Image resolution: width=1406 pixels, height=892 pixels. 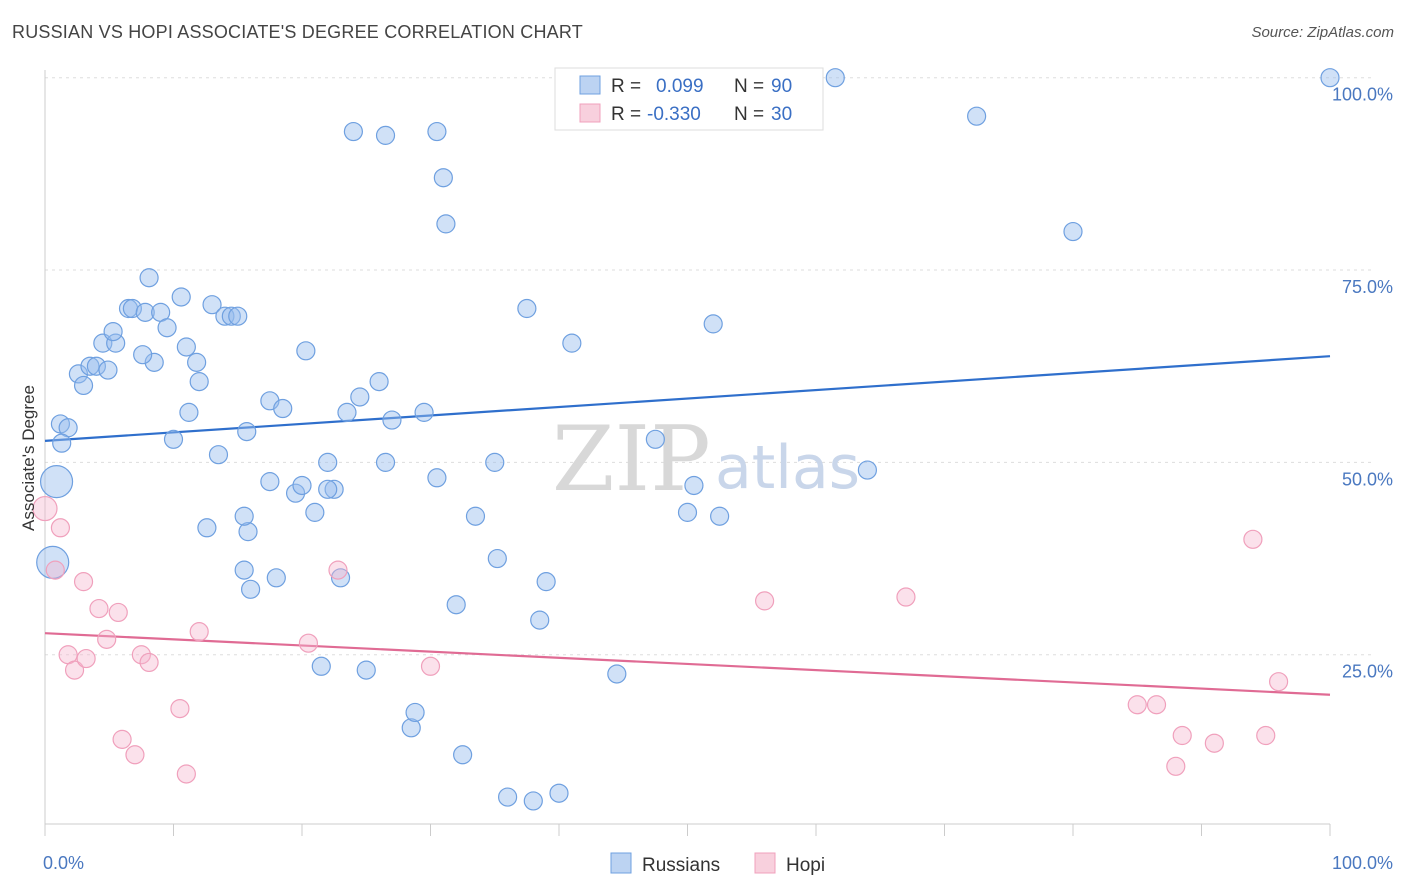 I want to click on legend-hopi-label: Hopi, so click(x=805, y=865).